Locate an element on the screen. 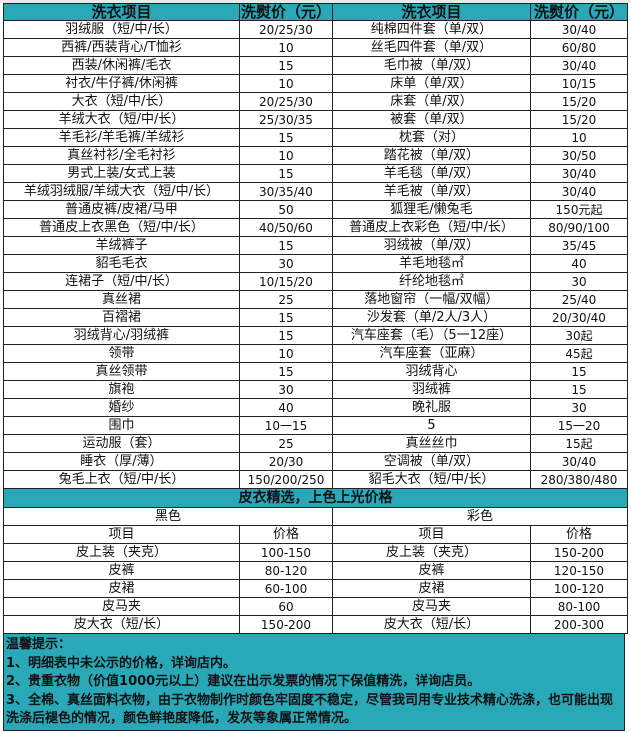 The height and width of the screenshot is (733, 631). item-name: 羽绒背心/羽绒裤 is located at coordinates (121, 335).